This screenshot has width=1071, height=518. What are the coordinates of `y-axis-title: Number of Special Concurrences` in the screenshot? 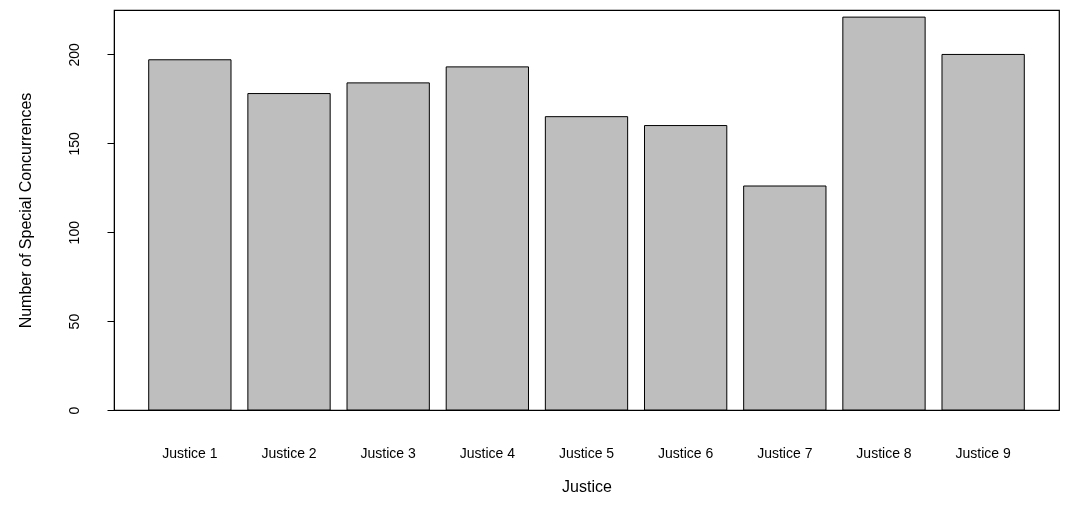 It's located at (25, 210).